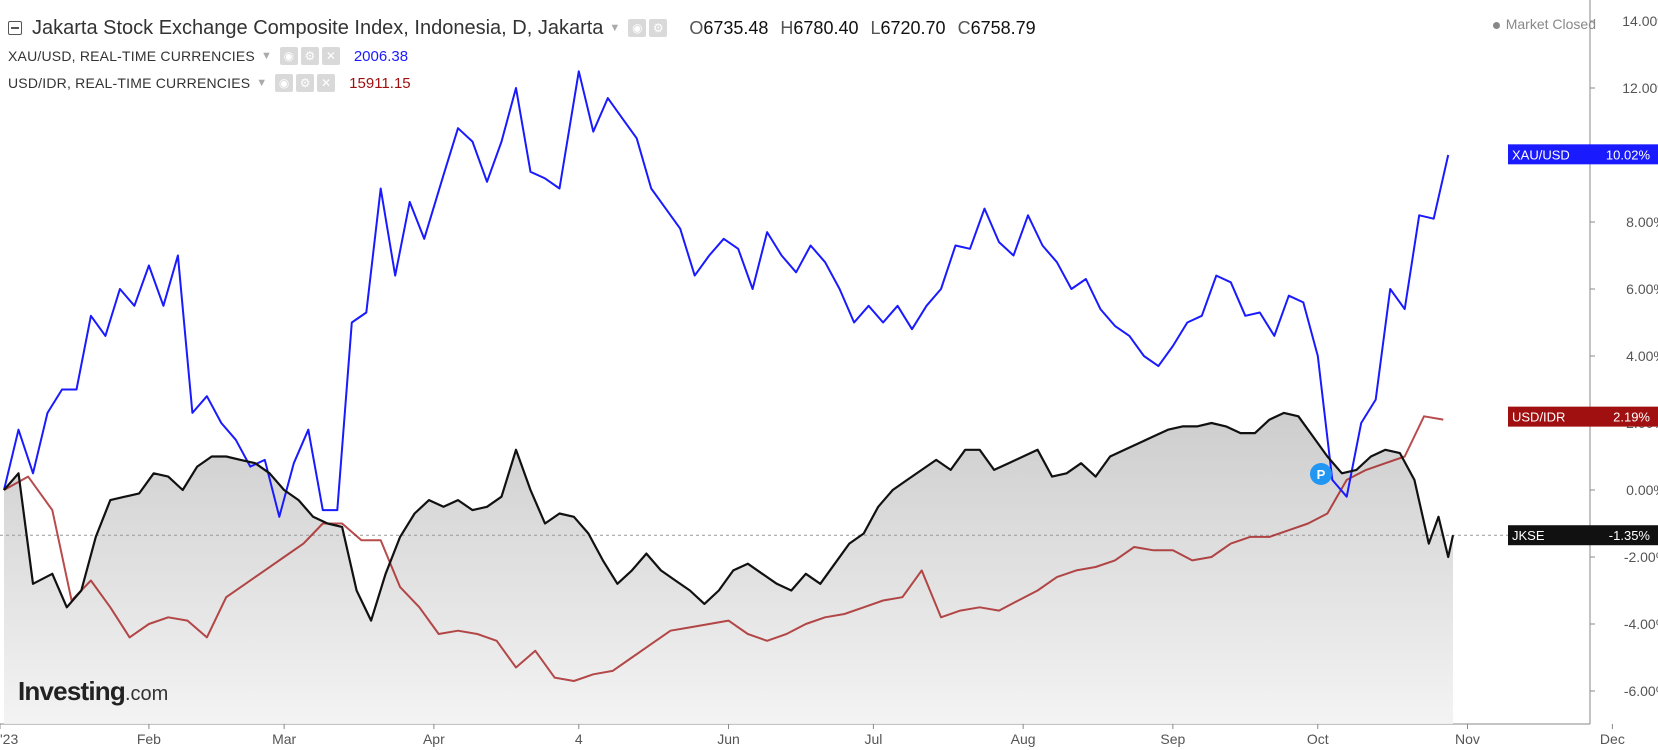 The width and height of the screenshot is (1658, 750). What do you see at coordinates (1641, 557) in the screenshot?
I see `y-tick-label: -2.00%` at bounding box center [1641, 557].